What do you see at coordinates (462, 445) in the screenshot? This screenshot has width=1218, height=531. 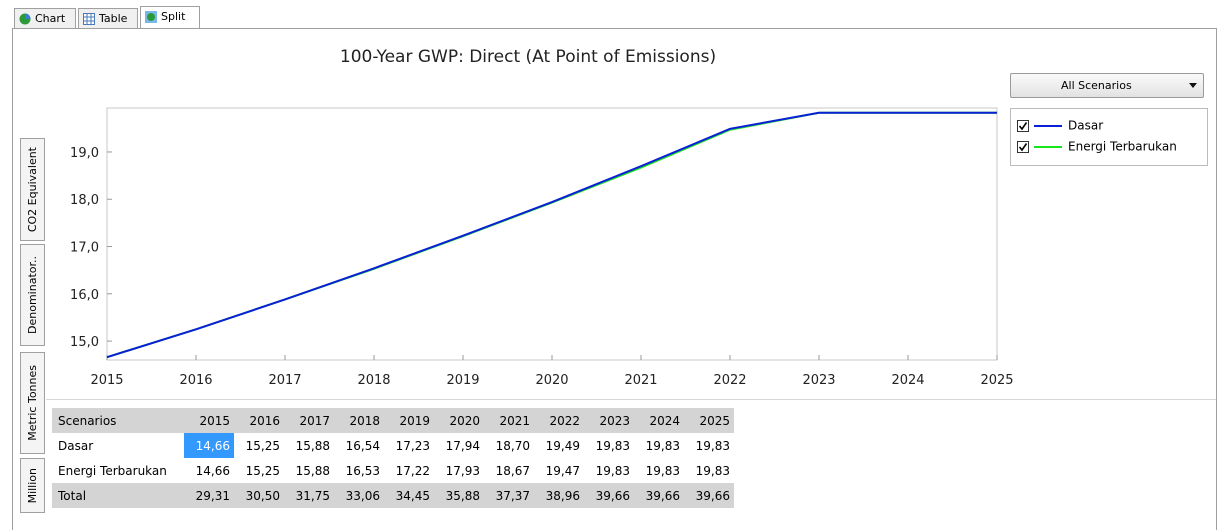 I see `table-cell: 17,94` at bounding box center [462, 445].